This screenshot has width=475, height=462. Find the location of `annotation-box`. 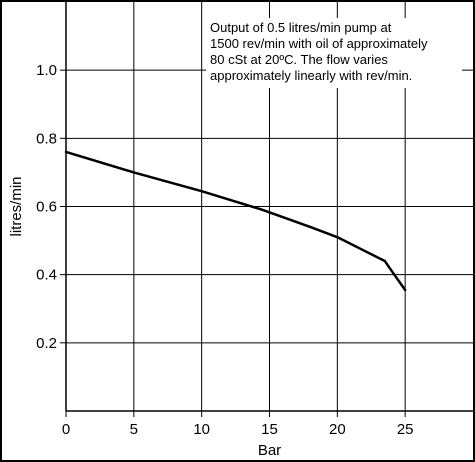

annotation-box is located at coordinates (334, 53).